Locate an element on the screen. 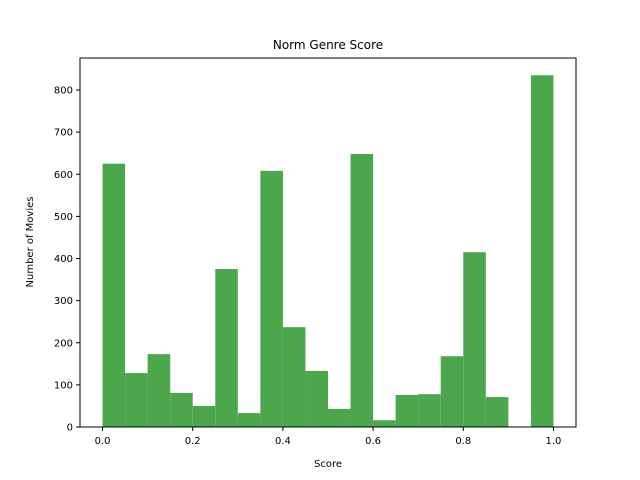  y-tick-label: 0 is located at coordinates (70, 428).